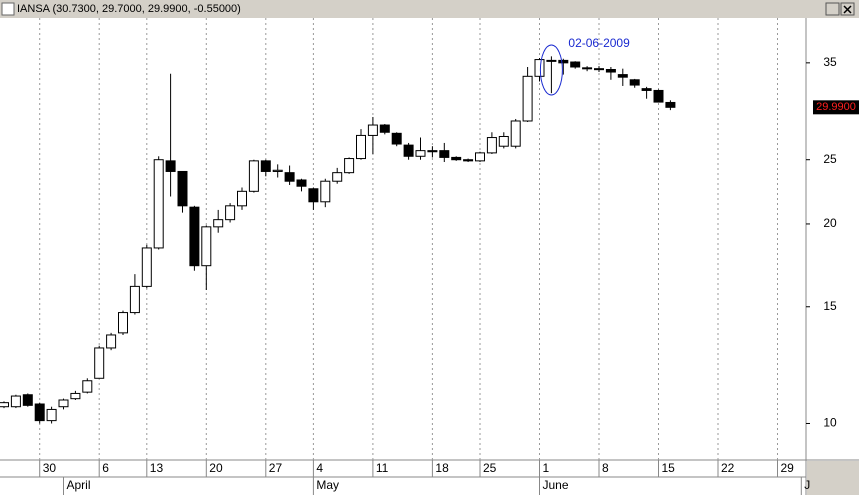  Describe the element at coordinates (551, 70) in the screenshot. I see `annotation-ellipse` at that location.